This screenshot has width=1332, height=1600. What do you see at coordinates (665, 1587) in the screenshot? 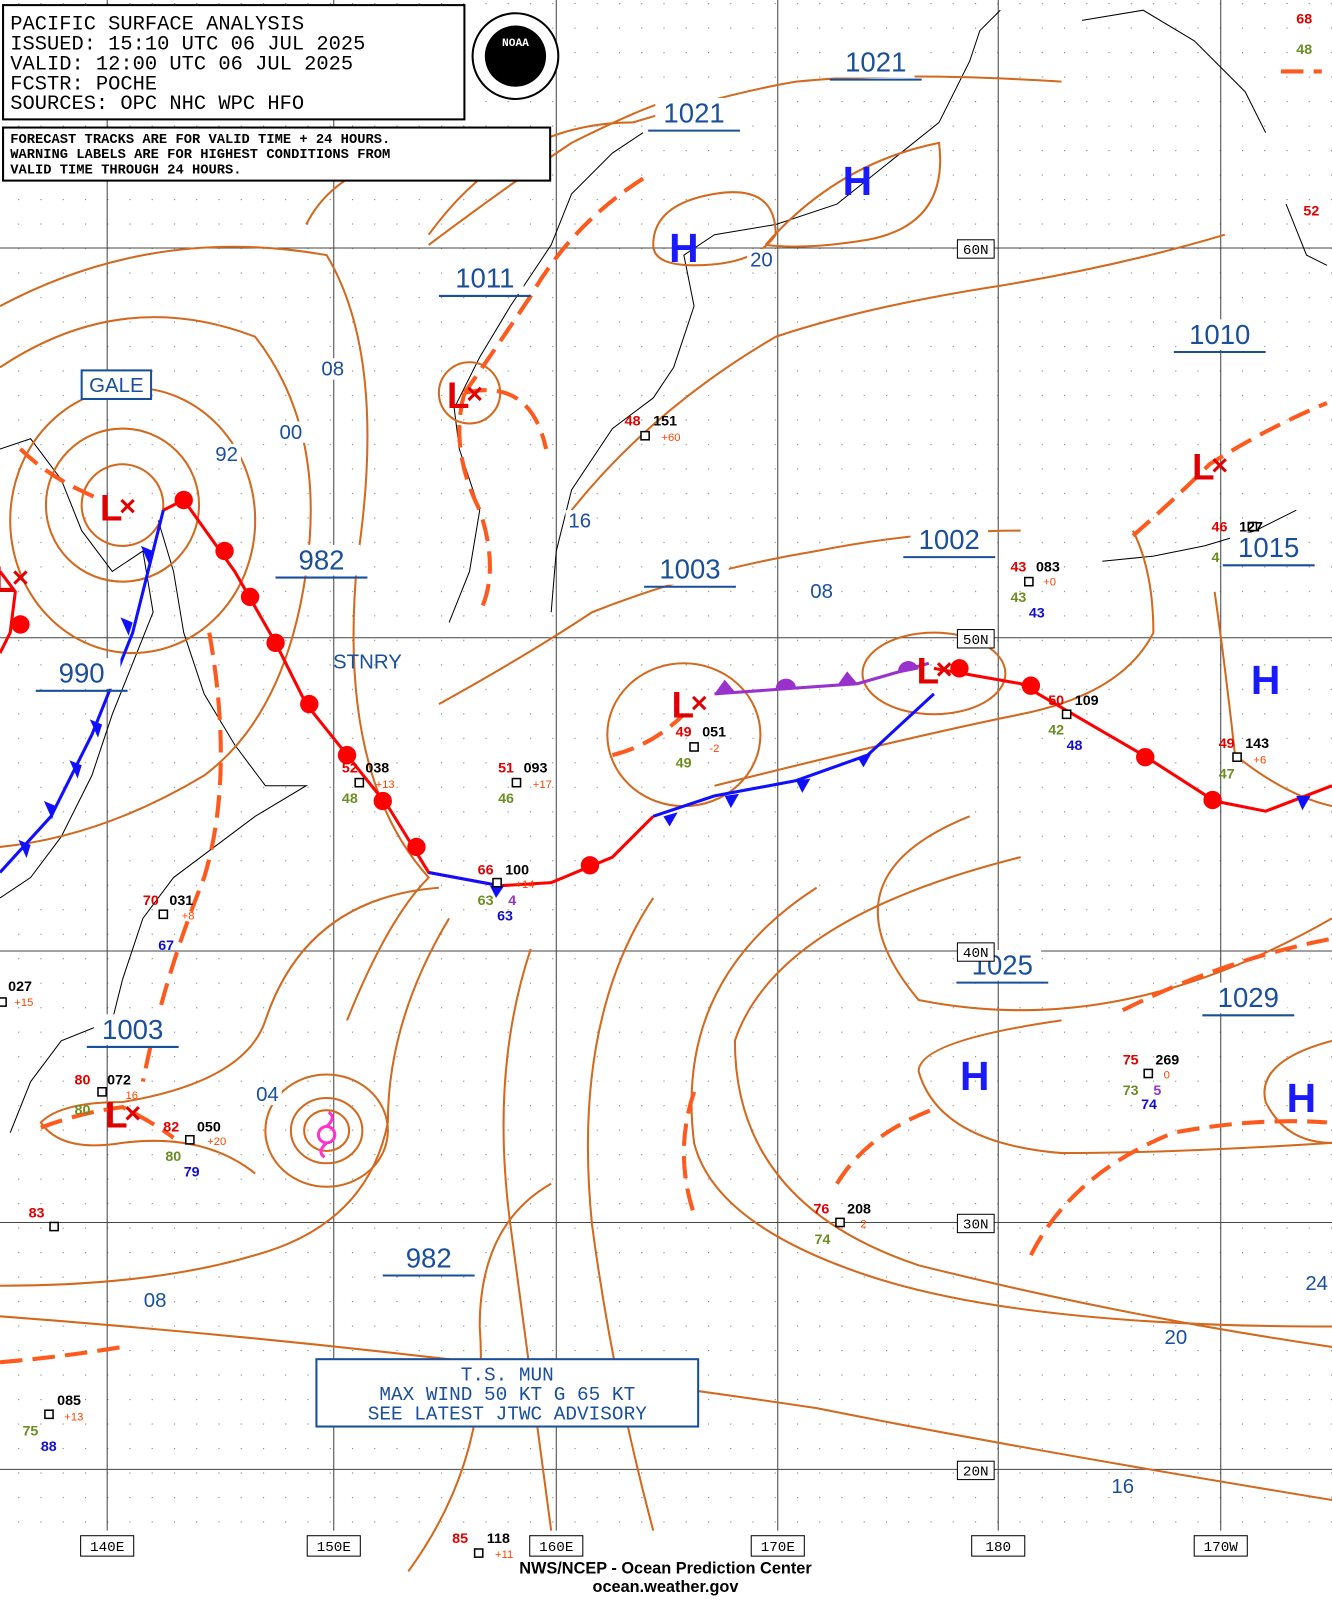
I see `footer-line: ocean.weather.gov` at bounding box center [665, 1587].